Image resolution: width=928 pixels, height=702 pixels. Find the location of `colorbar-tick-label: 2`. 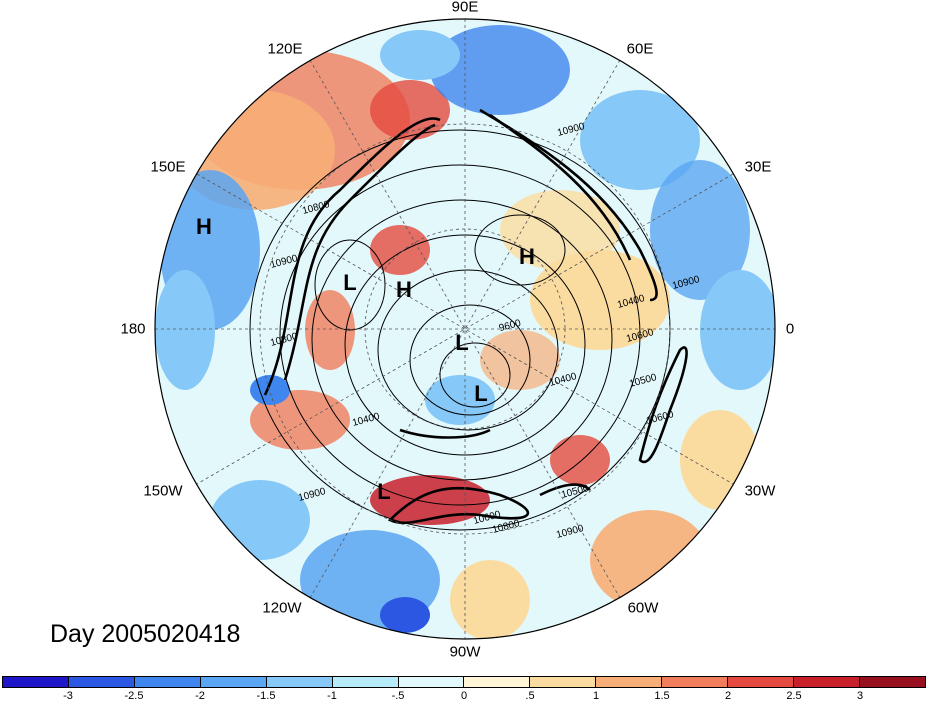

colorbar-tick-label: 2 is located at coordinates (728, 696).